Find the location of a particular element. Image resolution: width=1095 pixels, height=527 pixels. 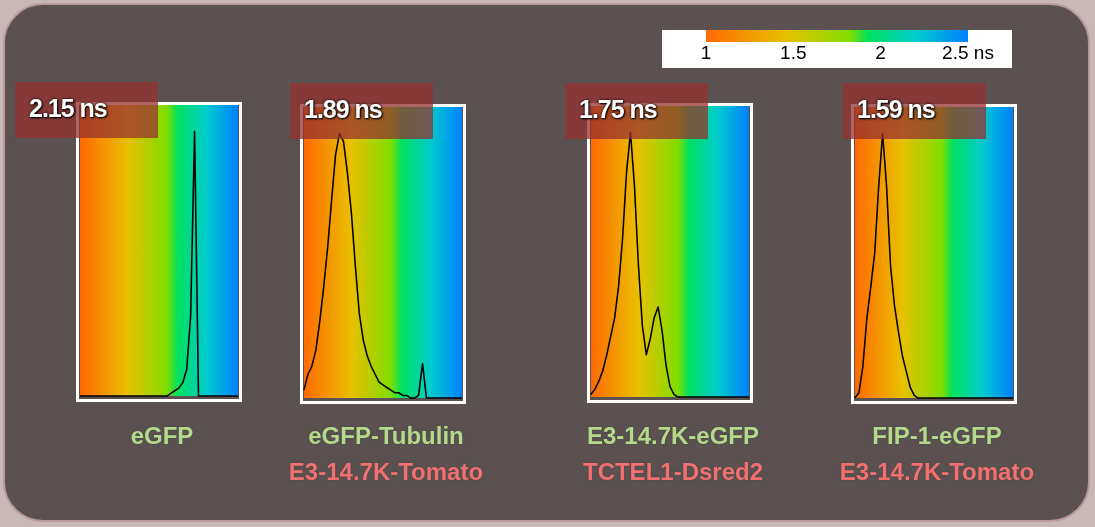

text: eGFP-Tubulin is located at coordinates (386, 436).